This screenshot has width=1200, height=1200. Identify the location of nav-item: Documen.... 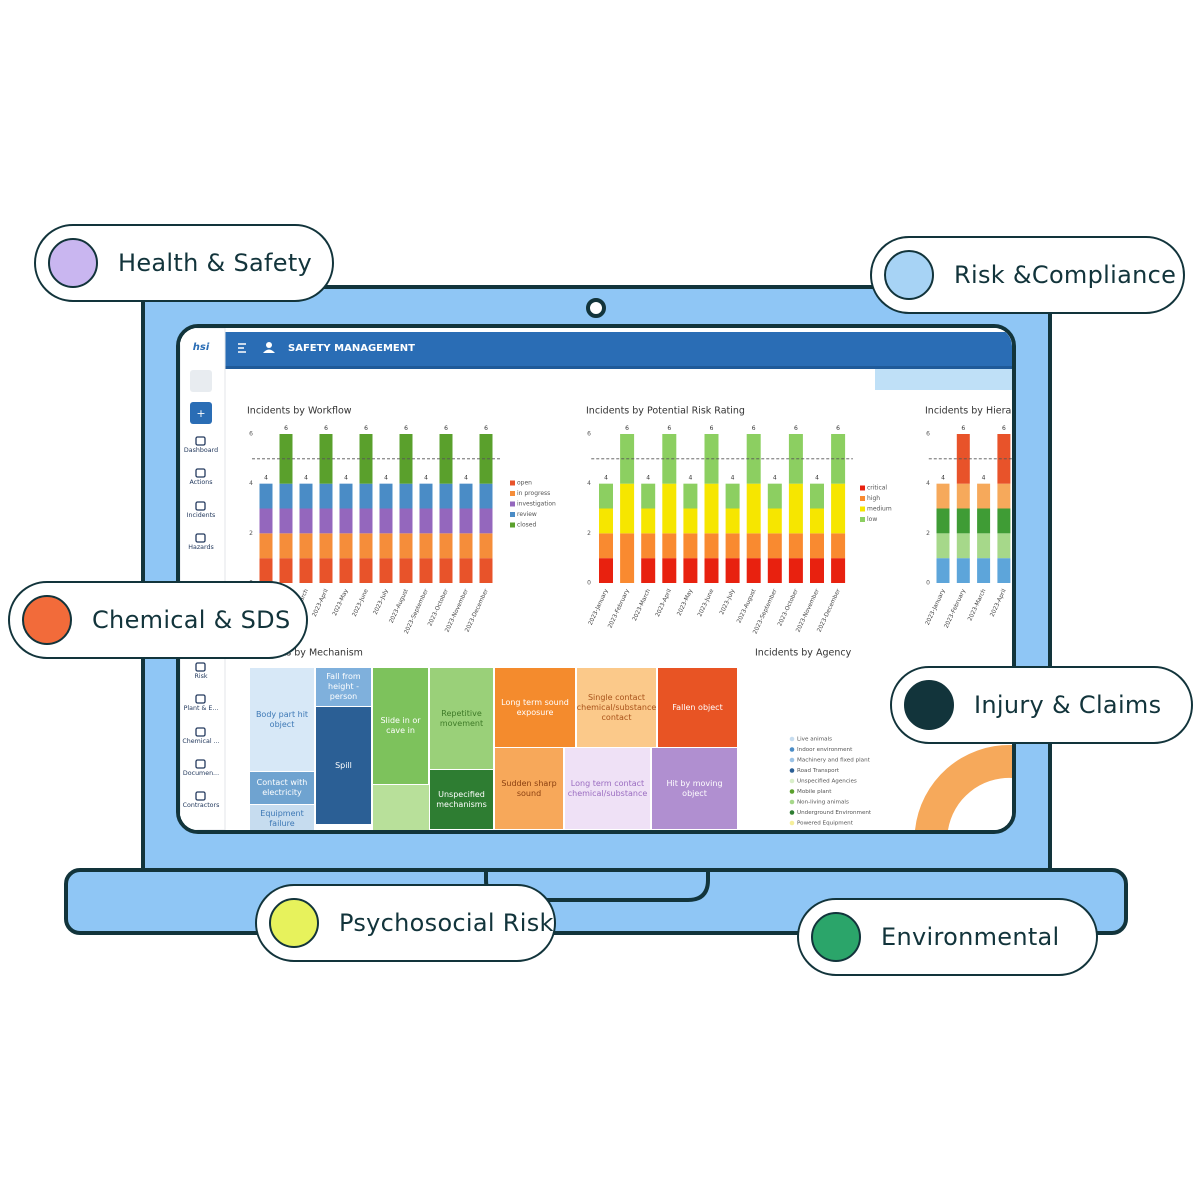
(201, 773).